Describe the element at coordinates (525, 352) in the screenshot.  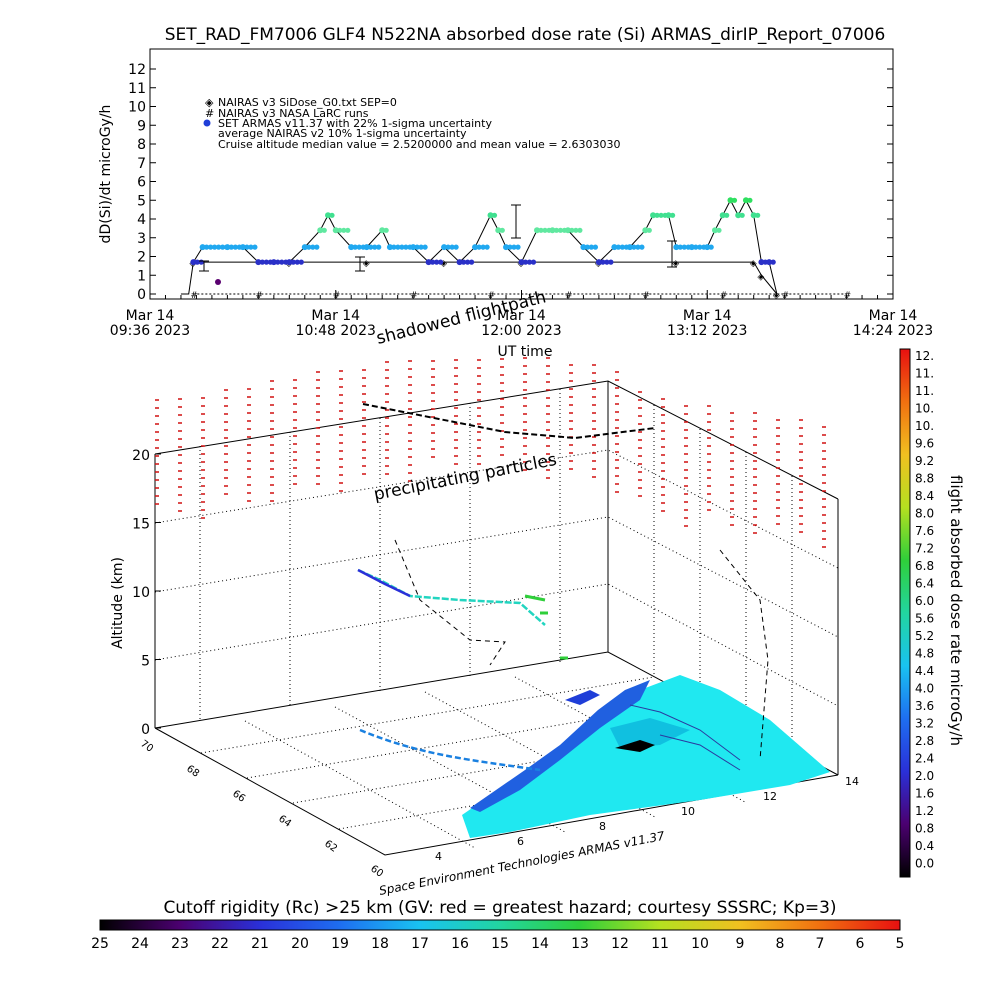
I see `timeseries-x-label: UT time` at that location.